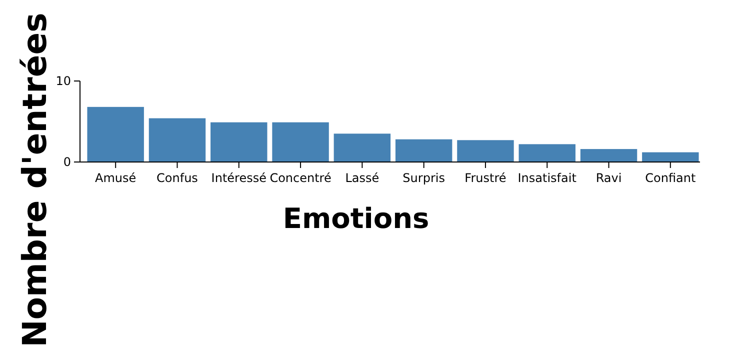 This screenshot has width=741, height=357. I want to click on y-tick-label: 0, so click(67, 162).